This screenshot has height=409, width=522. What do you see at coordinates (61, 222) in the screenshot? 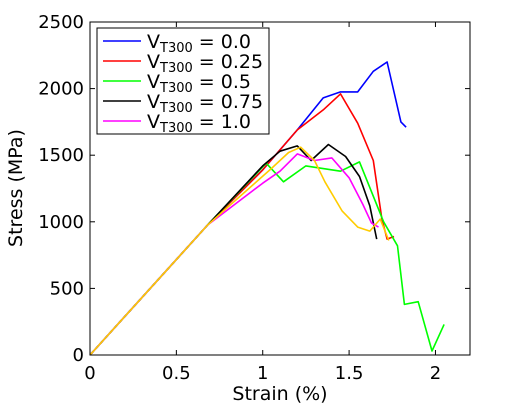
I see `y-tick-label: 1000` at bounding box center [61, 222].